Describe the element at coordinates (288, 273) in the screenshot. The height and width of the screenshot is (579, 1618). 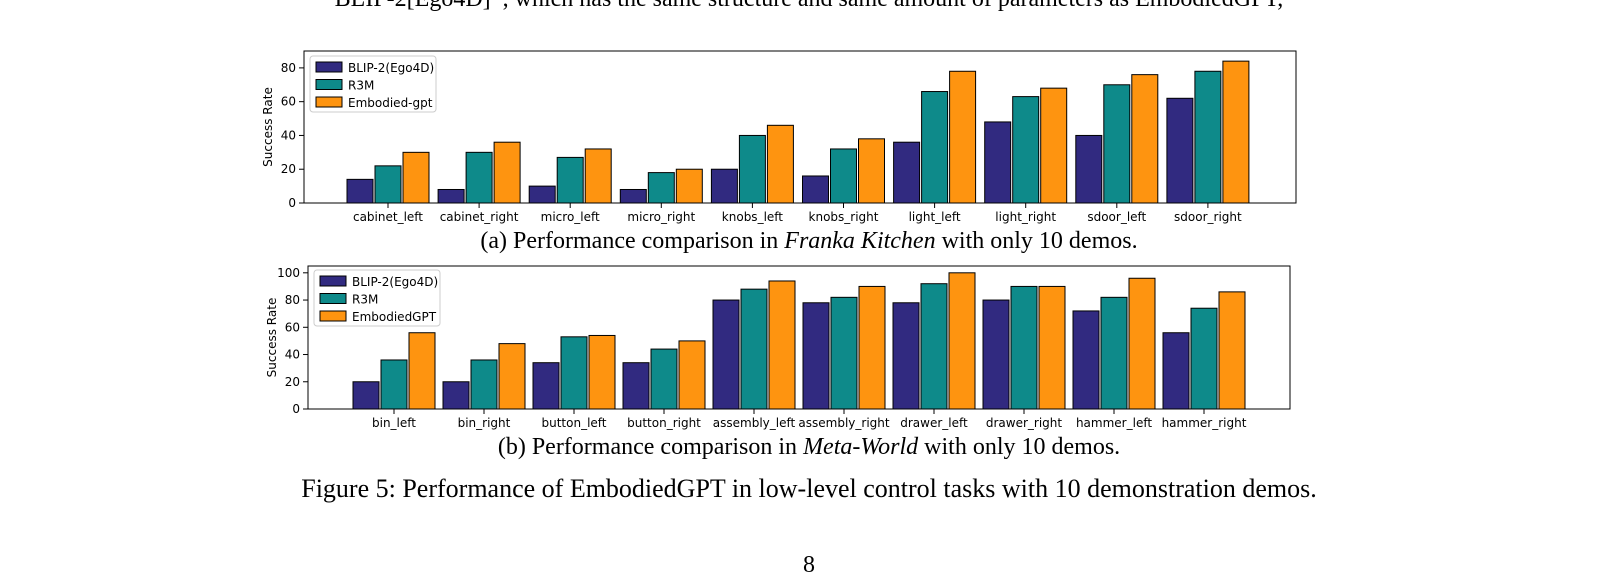
I see `y-tick-label: 100` at that location.